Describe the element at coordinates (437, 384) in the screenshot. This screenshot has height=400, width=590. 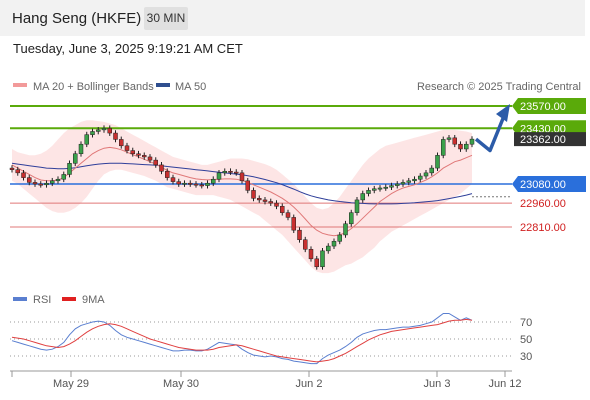
I see `x-tick-label-3: Jun 3` at that location.